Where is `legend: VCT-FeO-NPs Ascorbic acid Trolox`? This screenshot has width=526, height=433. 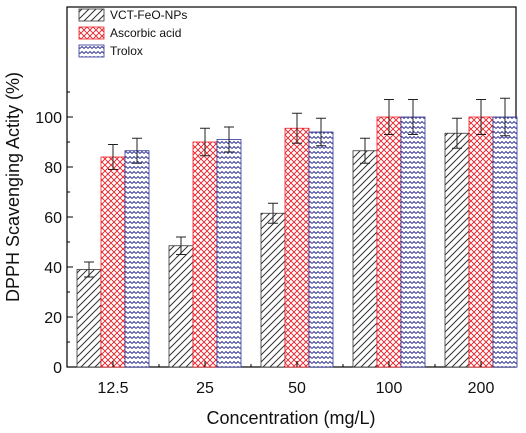
legend: VCT-FeO-NPs Ascorbic acid Trolox is located at coordinates (132, 33).